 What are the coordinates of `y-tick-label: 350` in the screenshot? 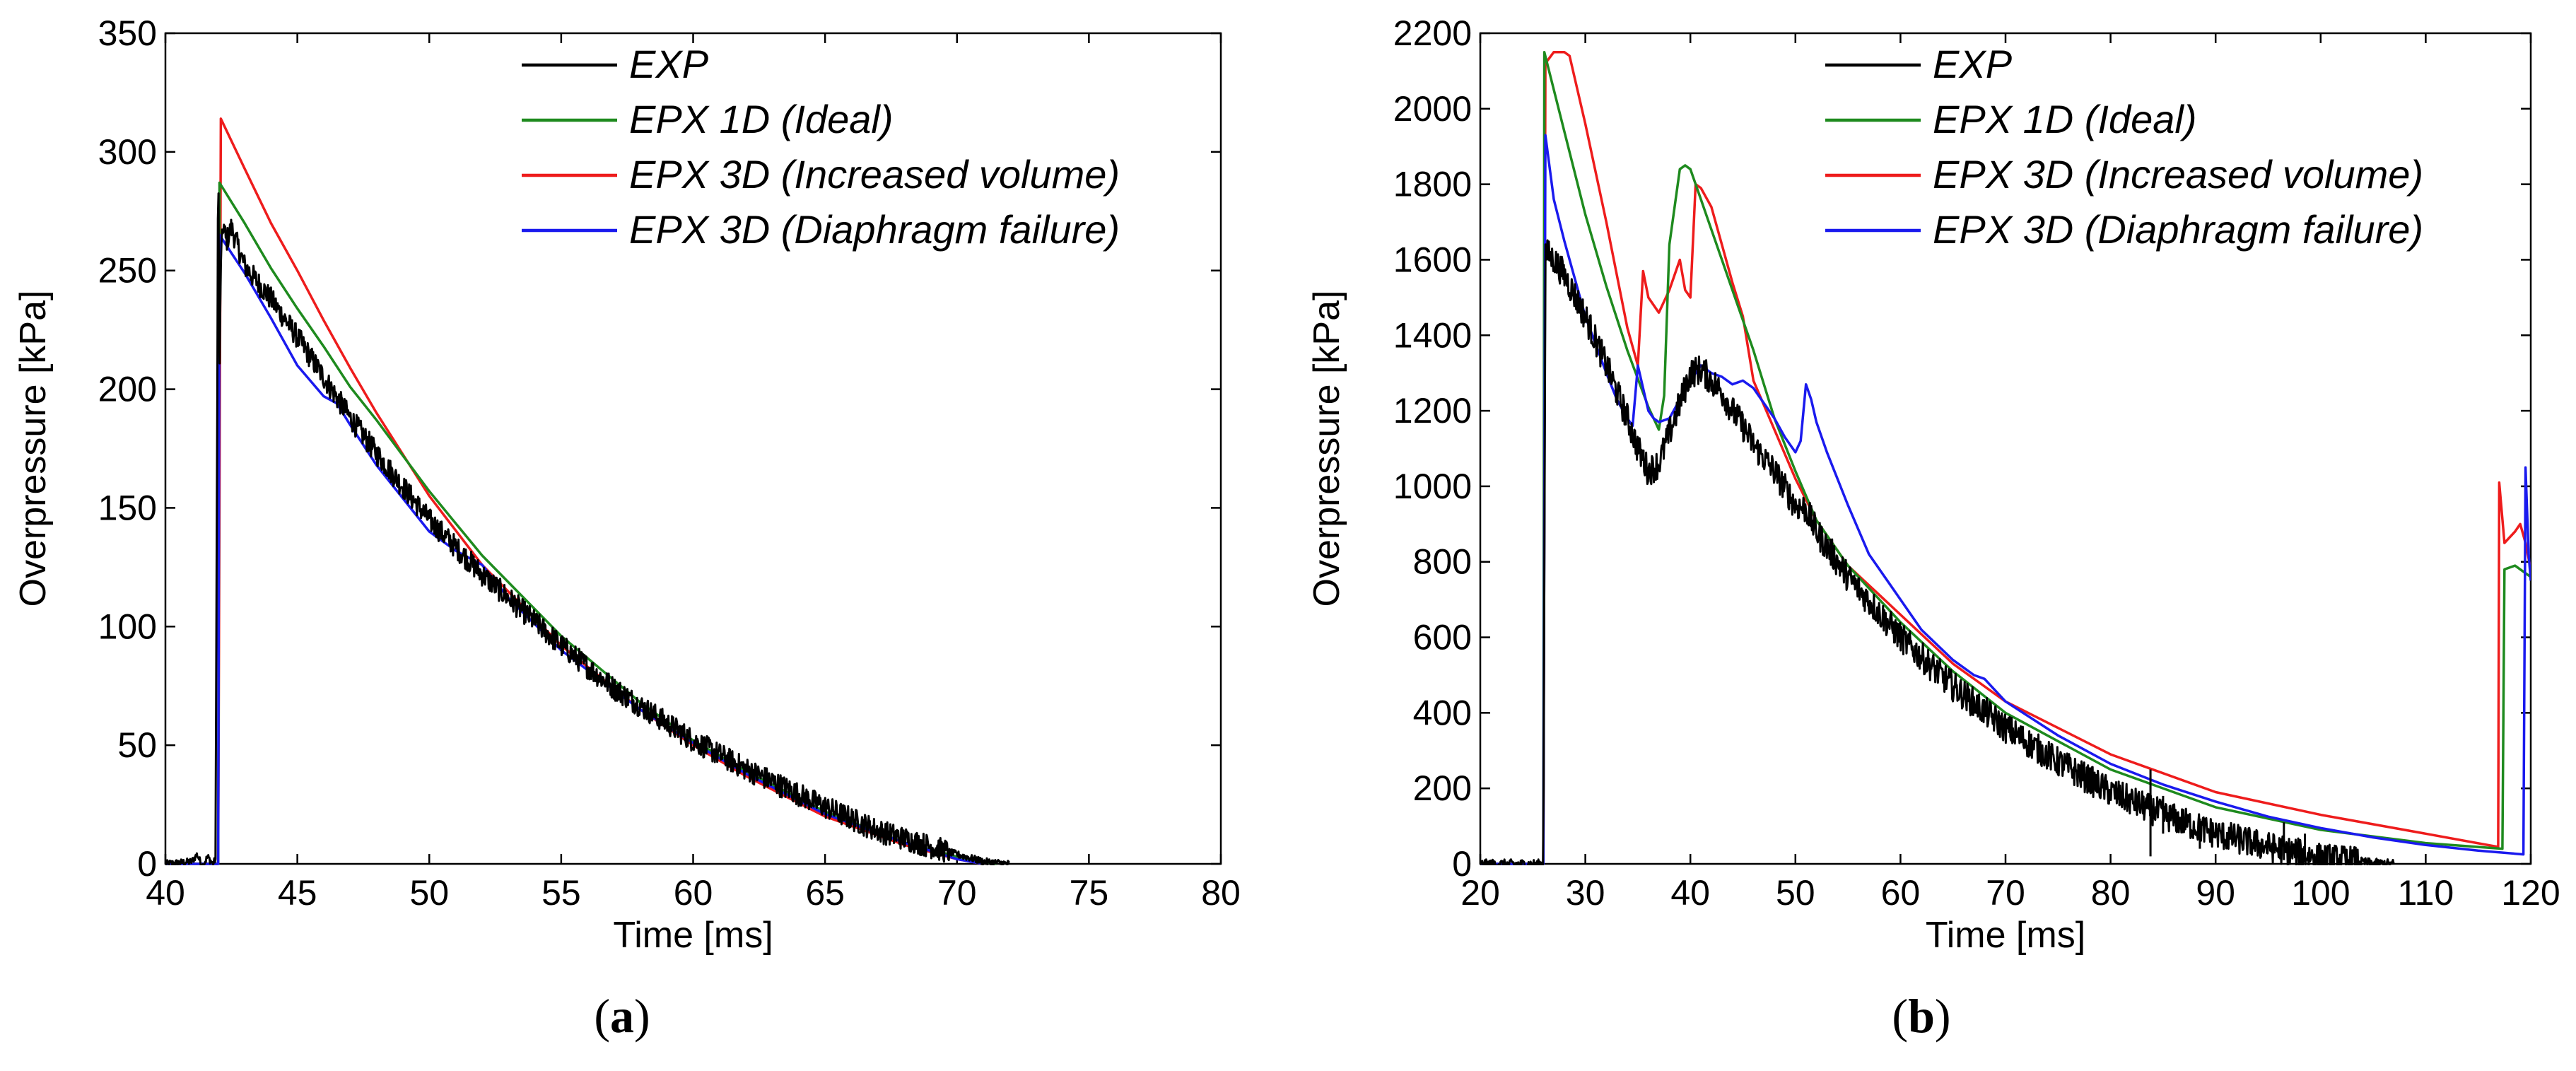 It's located at (128, 33).